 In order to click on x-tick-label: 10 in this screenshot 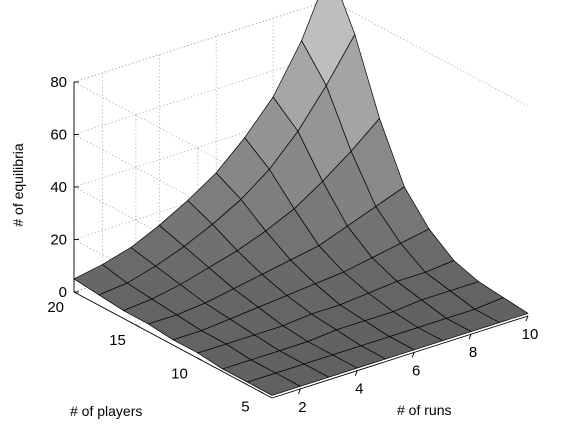, I will do `click(530, 334)`.